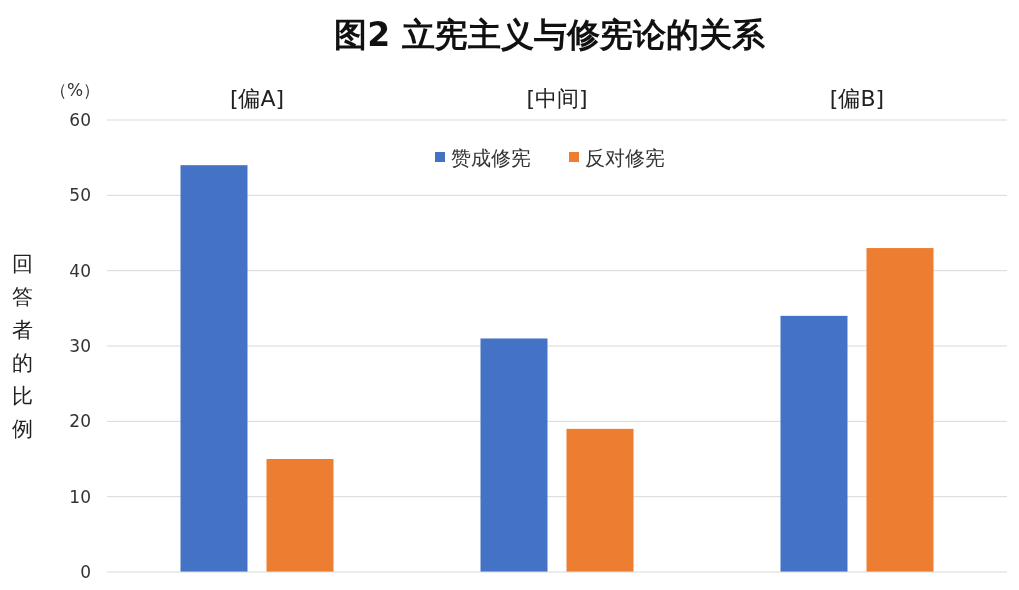  I want to click on legend-label: 反对修宪, so click(625, 158).